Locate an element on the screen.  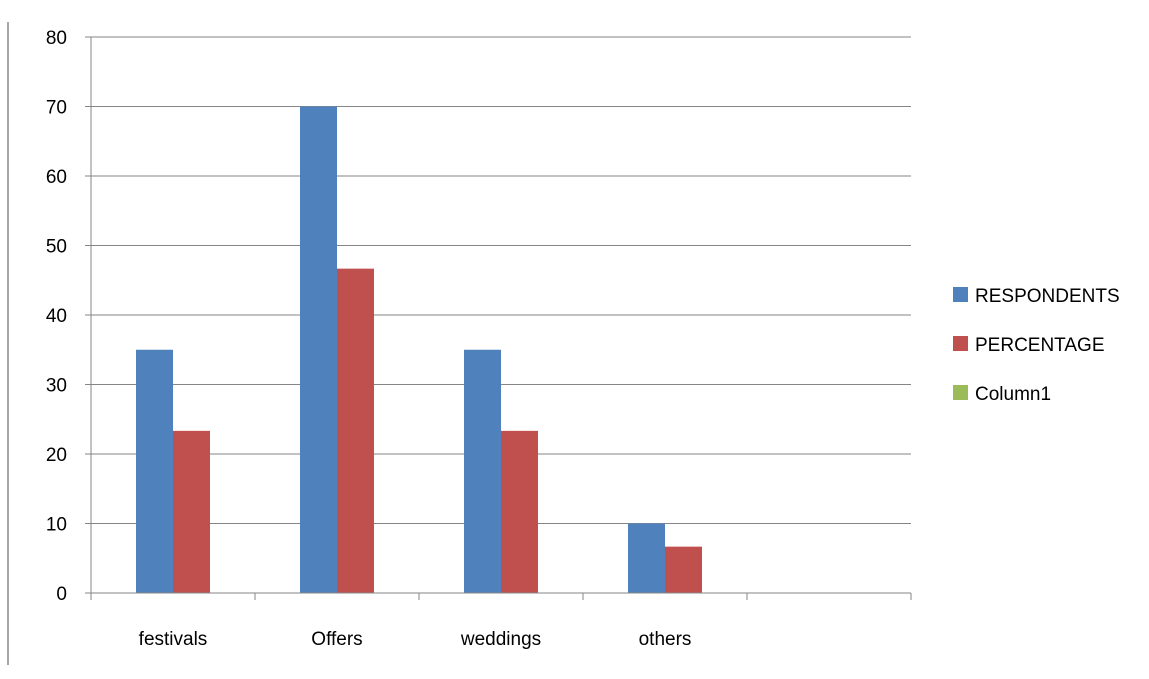
y-tick-label: 70 is located at coordinates (56, 108).